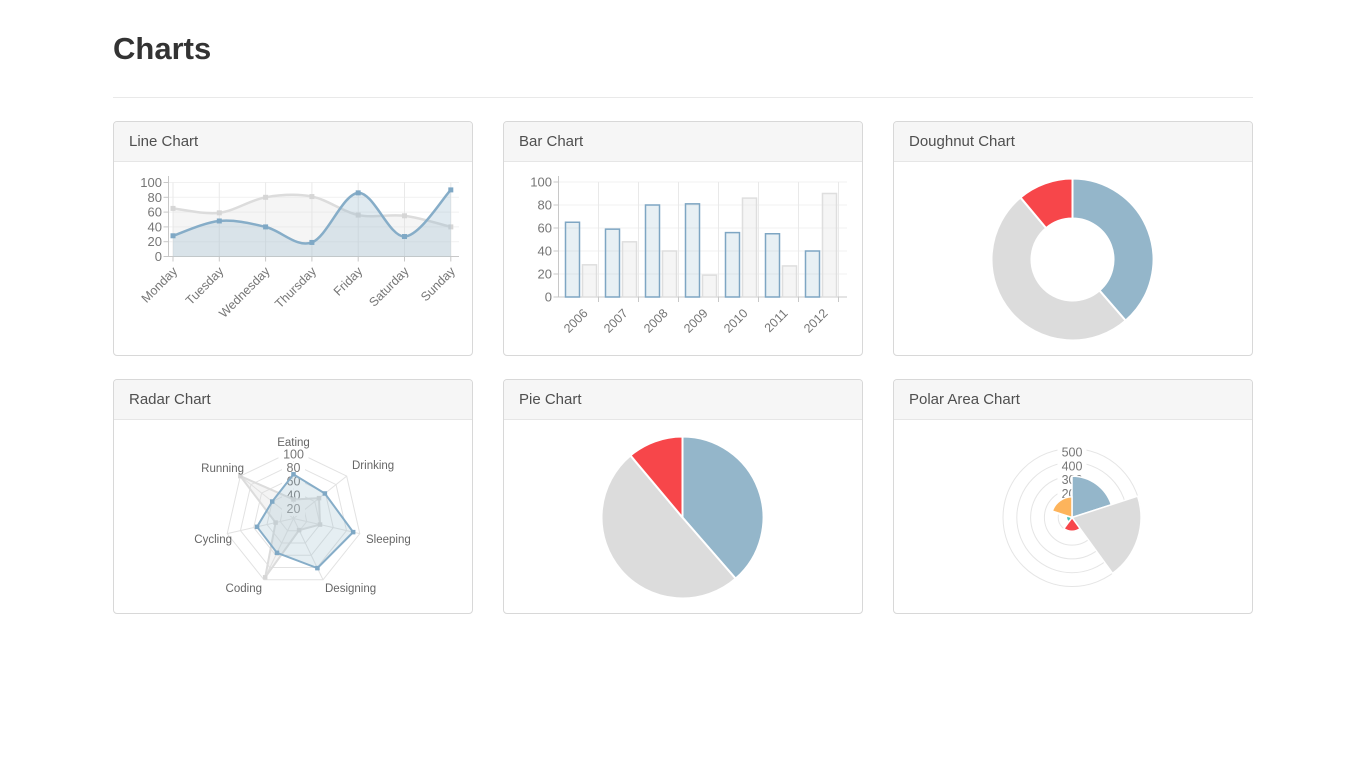 This screenshot has width=1366, height=768. I want to click on panel-title-radar: Radar Chart, so click(293, 400).